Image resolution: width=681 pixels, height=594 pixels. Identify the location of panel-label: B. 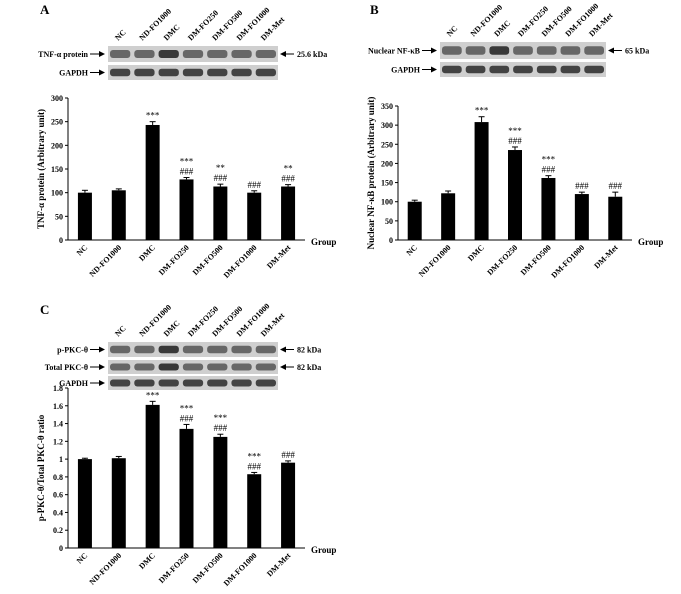
(374, 9).